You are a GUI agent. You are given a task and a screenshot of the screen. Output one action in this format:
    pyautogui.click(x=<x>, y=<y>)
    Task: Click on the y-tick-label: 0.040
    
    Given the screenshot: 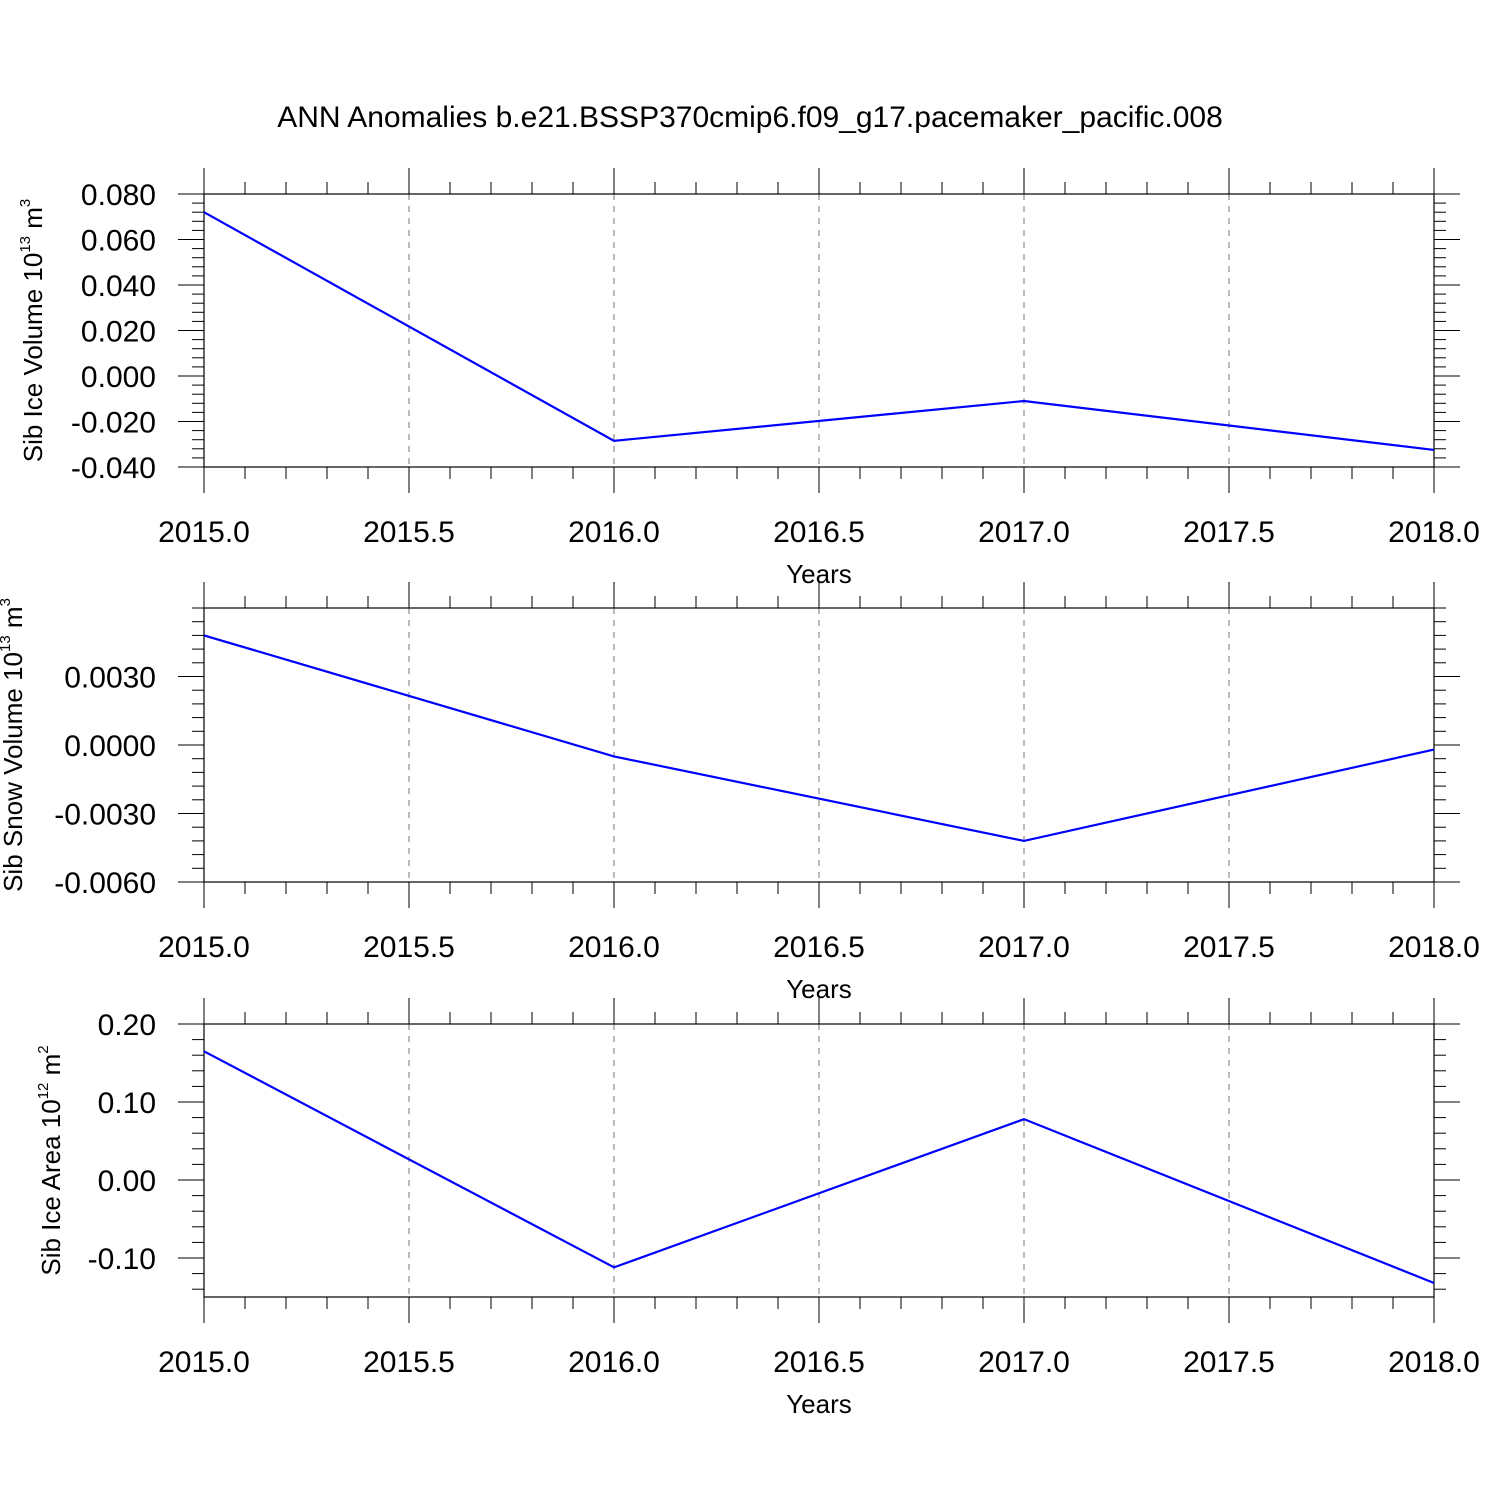 What is the action you would take?
    pyautogui.click(x=118, y=286)
    